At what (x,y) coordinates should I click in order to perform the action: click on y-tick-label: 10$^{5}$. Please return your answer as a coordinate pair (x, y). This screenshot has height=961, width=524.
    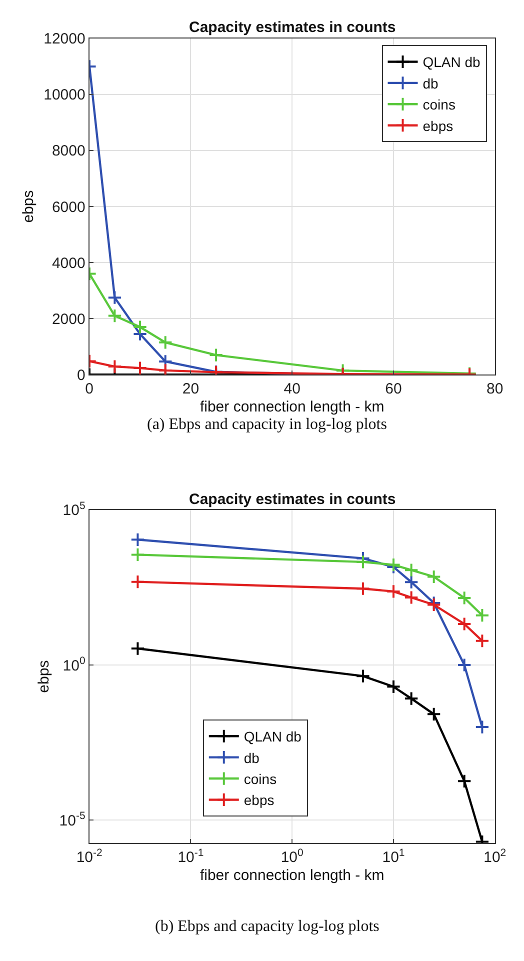
    Looking at the image, I should click on (74, 510).